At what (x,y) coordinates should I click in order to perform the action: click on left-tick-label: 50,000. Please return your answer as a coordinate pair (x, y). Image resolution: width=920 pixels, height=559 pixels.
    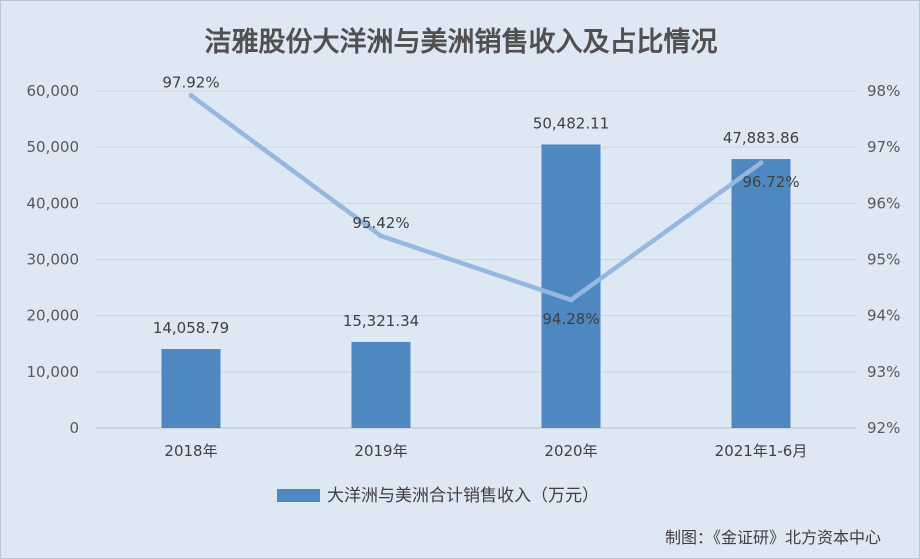
    Looking at the image, I should click on (53, 147).